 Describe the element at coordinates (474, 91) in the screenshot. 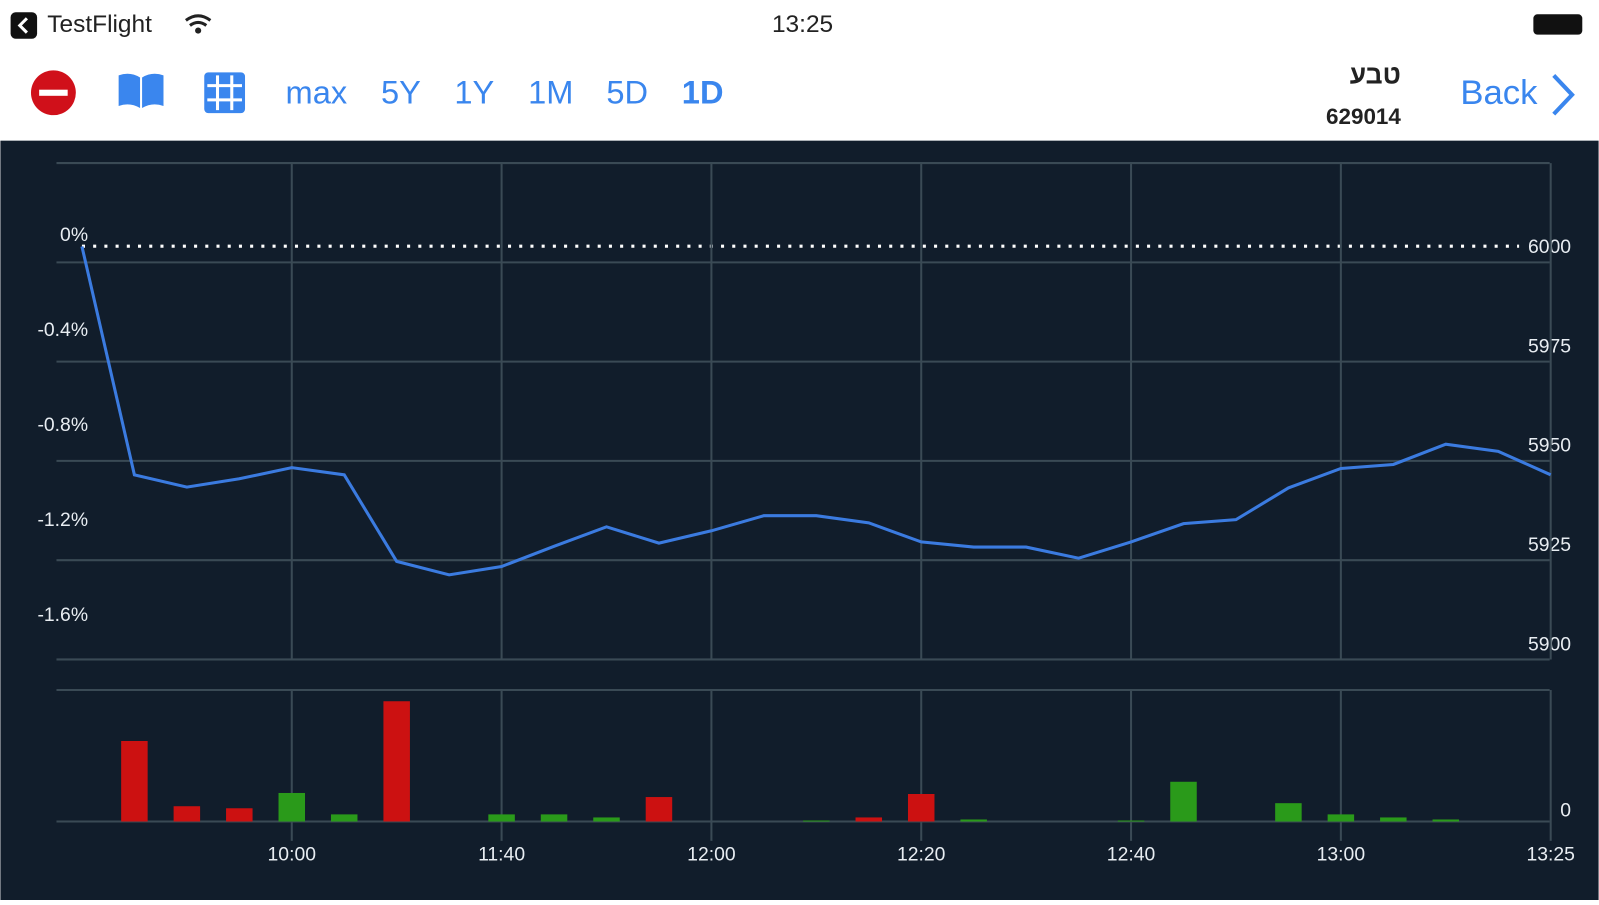

I see `range-button: 1Y` at that location.